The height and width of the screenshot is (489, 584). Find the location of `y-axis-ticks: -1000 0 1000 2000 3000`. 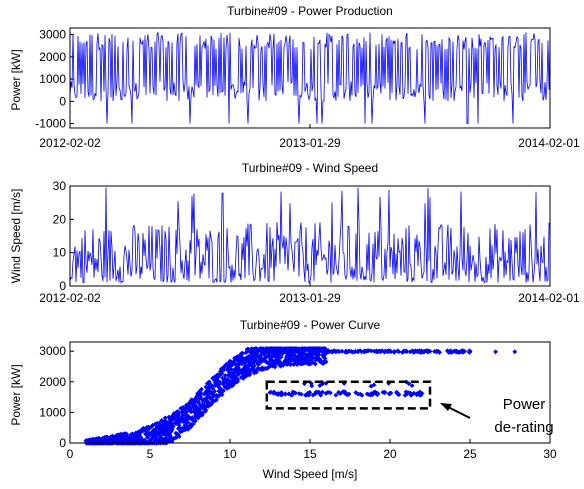

y-axis-ticks: -1000 0 1000 2000 3000 is located at coordinates (54, 79).